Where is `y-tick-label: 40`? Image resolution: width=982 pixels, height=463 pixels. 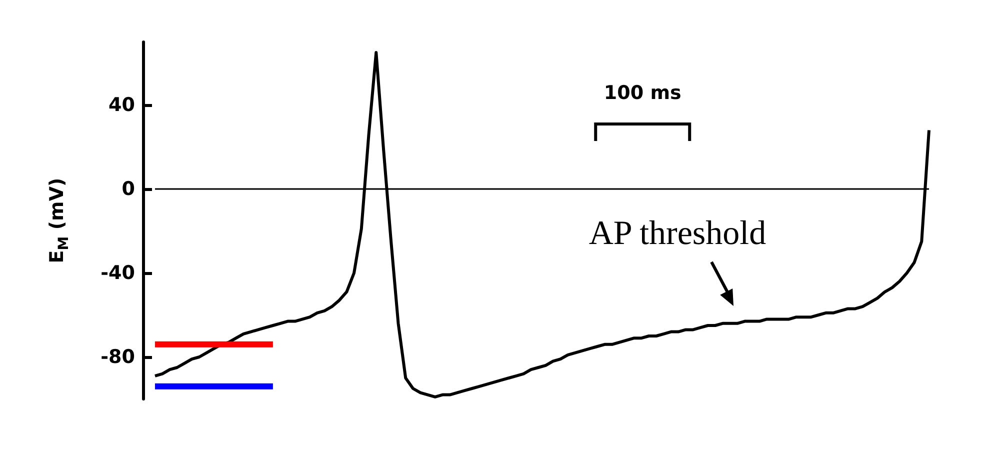 y-tick-label: 40 is located at coordinates (121, 105).